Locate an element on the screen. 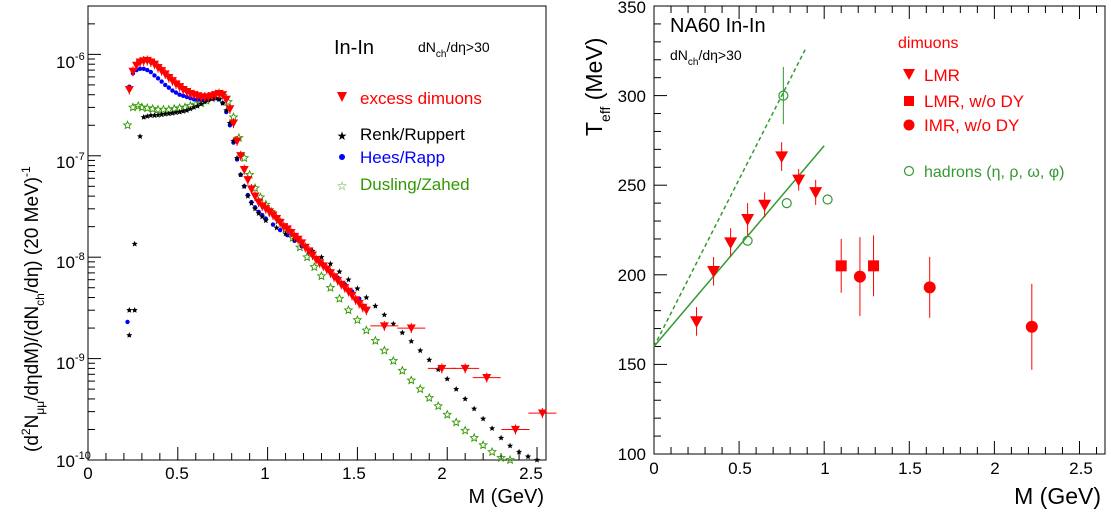 This screenshot has width=1111, height=512. right-y-tick-label-150: 150 is located at coordinates (632, 364).